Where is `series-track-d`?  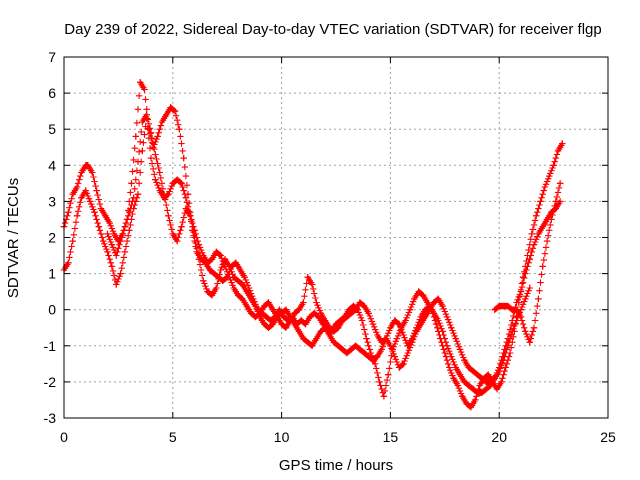
series-track-d is located at coordinates (527, 263).